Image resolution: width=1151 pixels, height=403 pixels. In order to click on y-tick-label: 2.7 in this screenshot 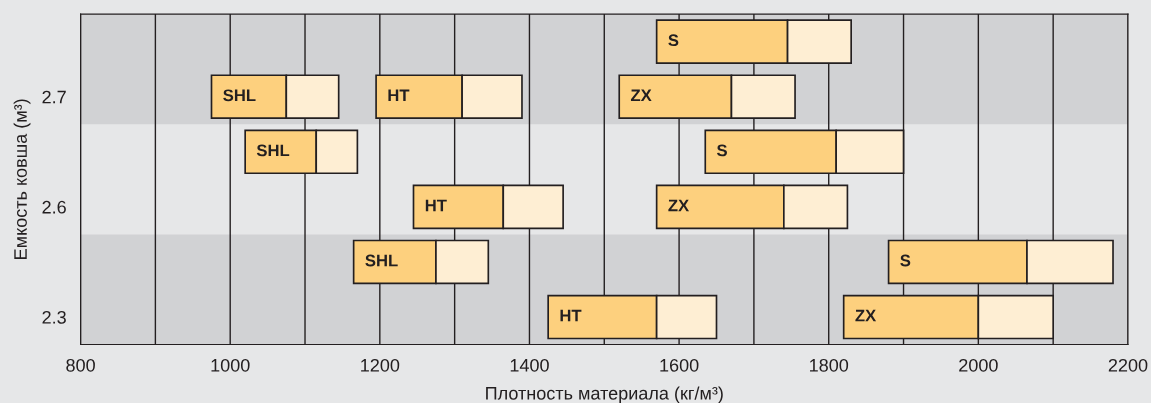, I will do `click(54, 97)`.